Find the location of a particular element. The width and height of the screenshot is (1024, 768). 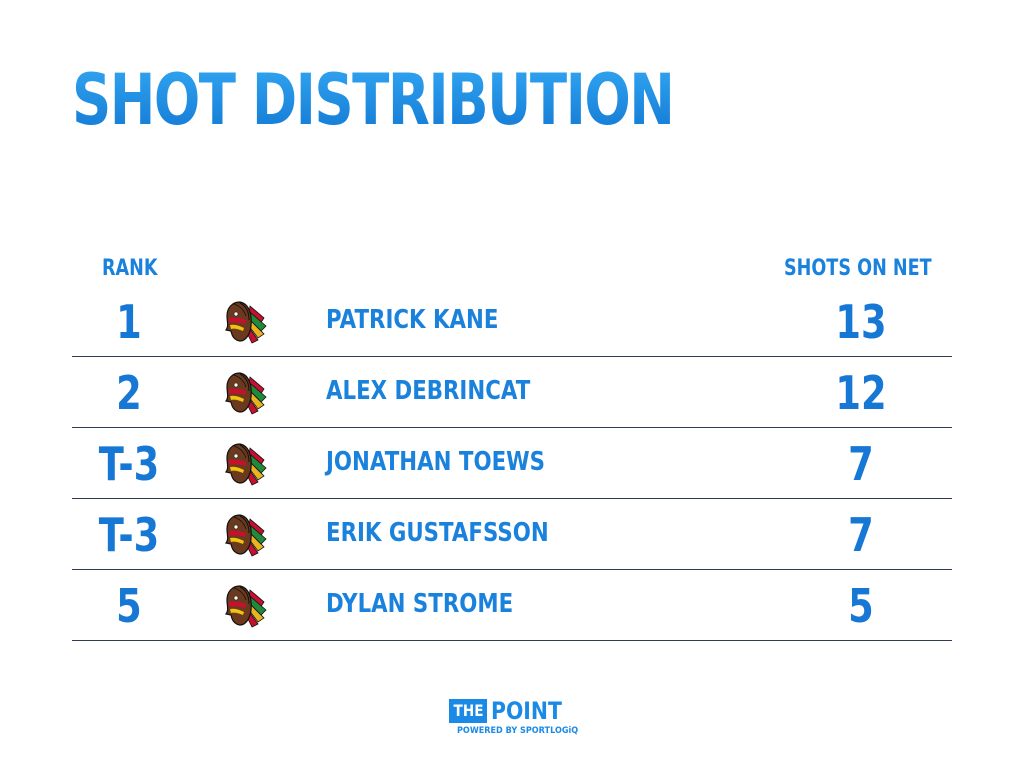

table-row: 5 DYLAN STROME 5 is located at coordinates (512, 605).